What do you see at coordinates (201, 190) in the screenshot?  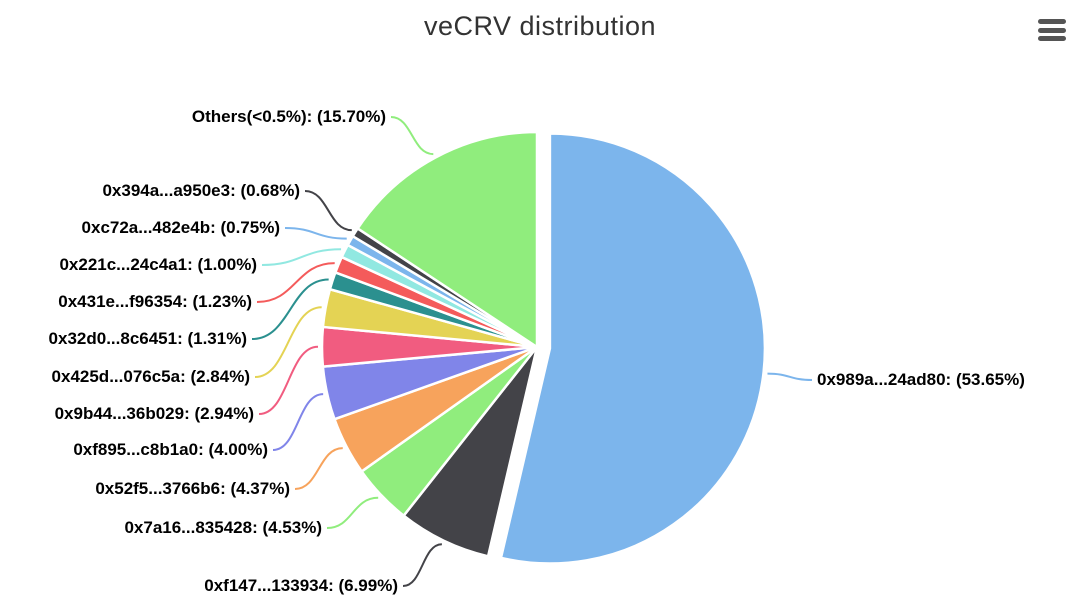 I see `pie-label: 0x394a...a950e3: (0.68%)` at bounding box center [201, 190].